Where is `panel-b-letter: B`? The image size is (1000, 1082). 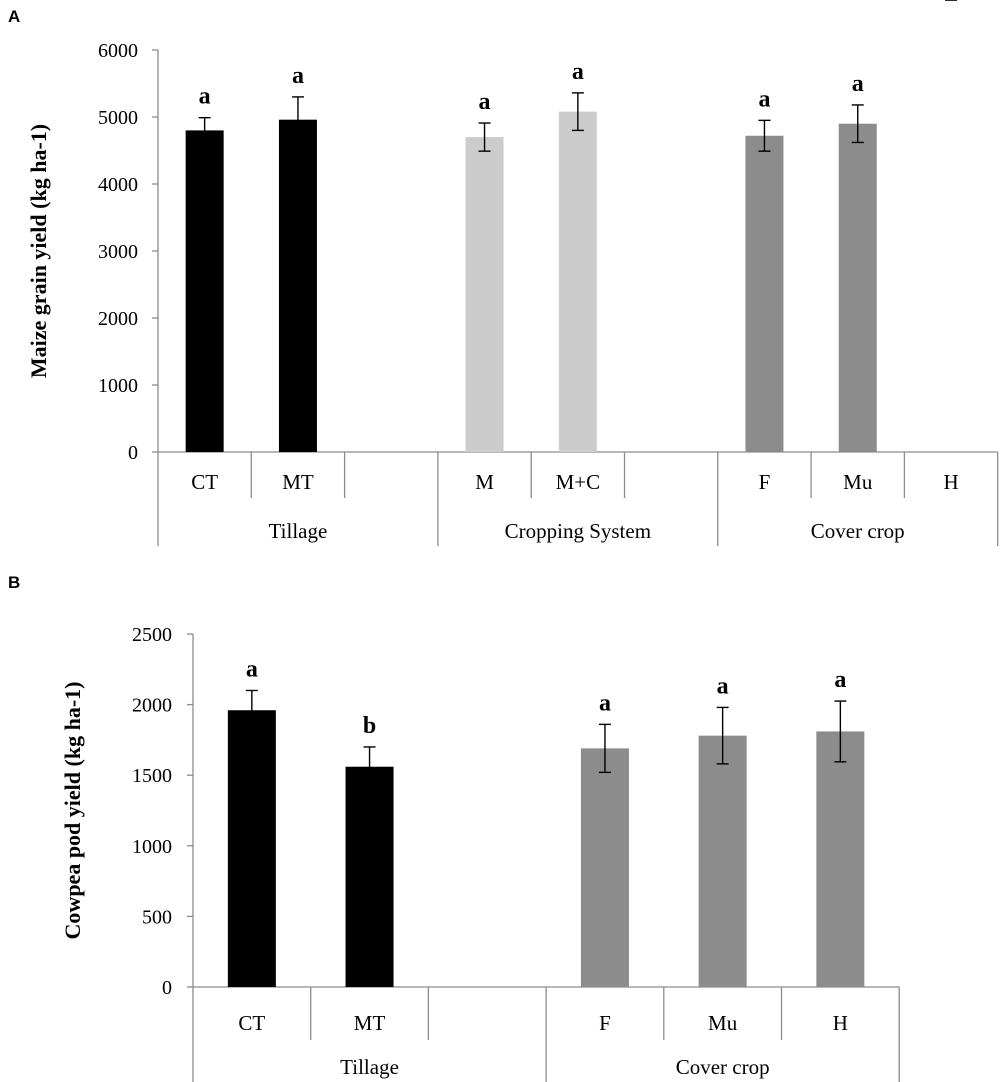
panel-b-letter: B is located at coordinates (14, 582).